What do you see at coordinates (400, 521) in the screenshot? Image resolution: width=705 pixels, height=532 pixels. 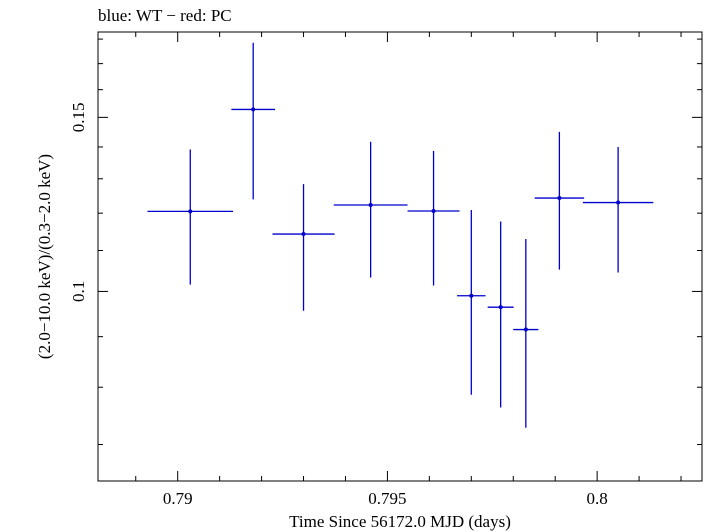 I see `x-axis-label: Time Since 56172.0 MJD (days)` at bounding box center [400, 521].